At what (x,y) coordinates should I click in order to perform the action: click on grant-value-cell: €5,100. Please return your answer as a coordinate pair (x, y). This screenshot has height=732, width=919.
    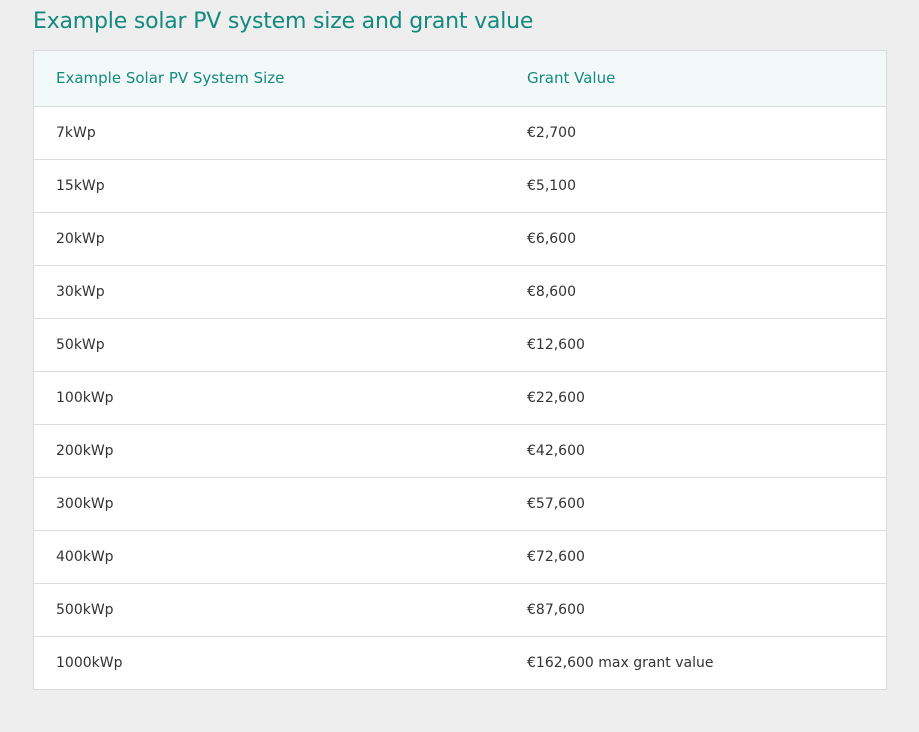
    Looking at the image, I should click on (695, 186).